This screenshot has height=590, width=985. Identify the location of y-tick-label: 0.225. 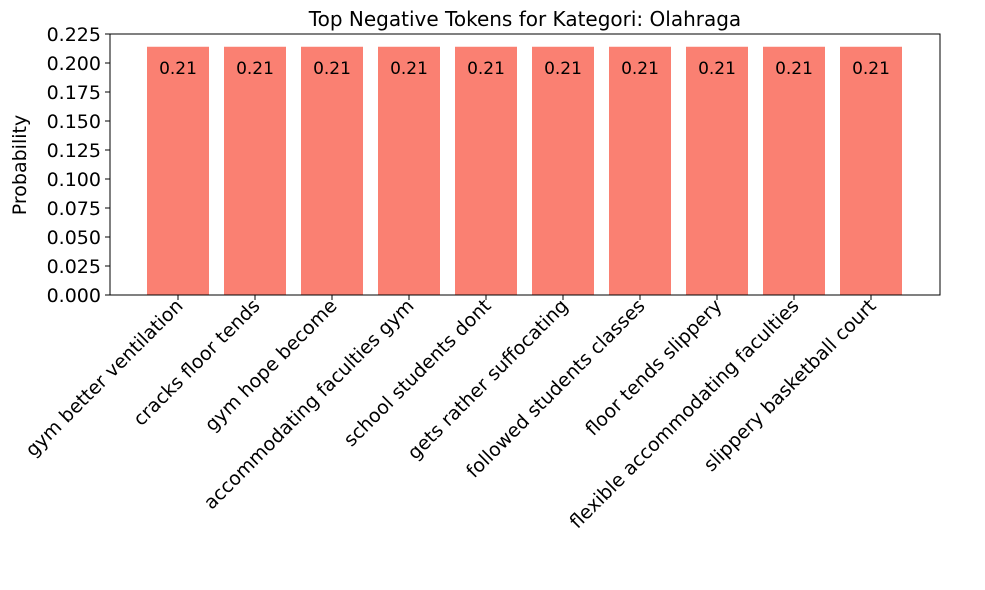
(74, 35).